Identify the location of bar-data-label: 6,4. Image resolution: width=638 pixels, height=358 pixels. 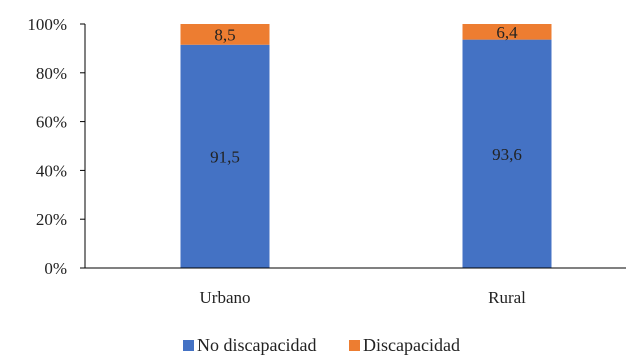
(507, 32).